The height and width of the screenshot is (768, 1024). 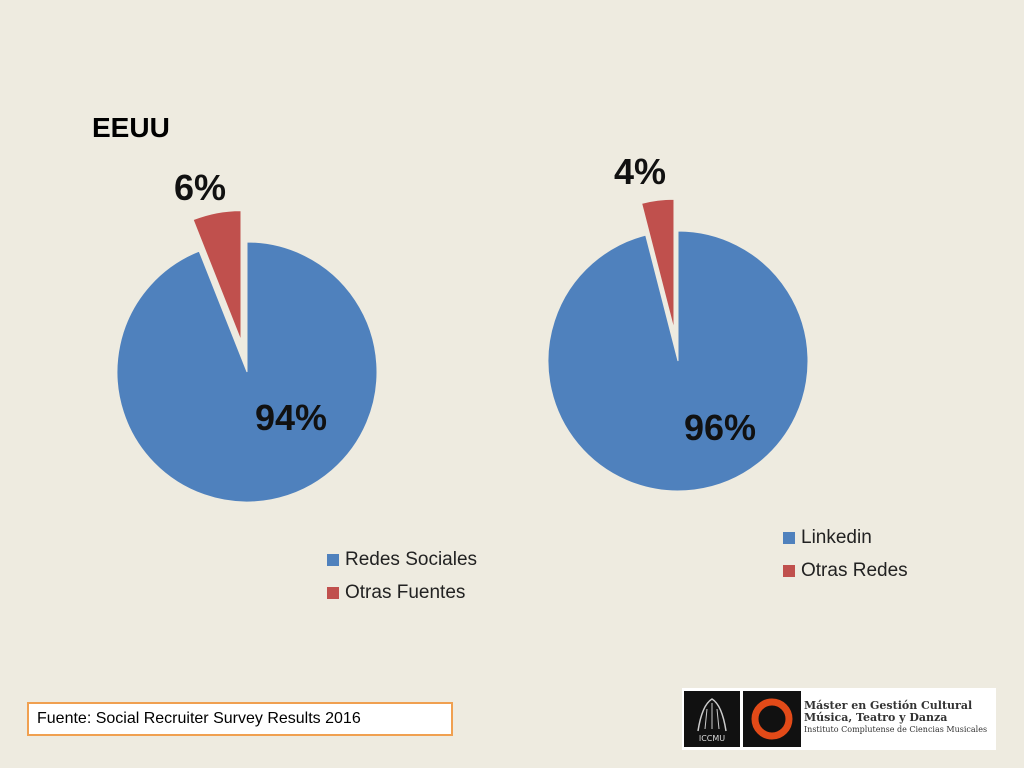 I want to click on legend-label: Redes Sociales, so click(x=411, y=559).